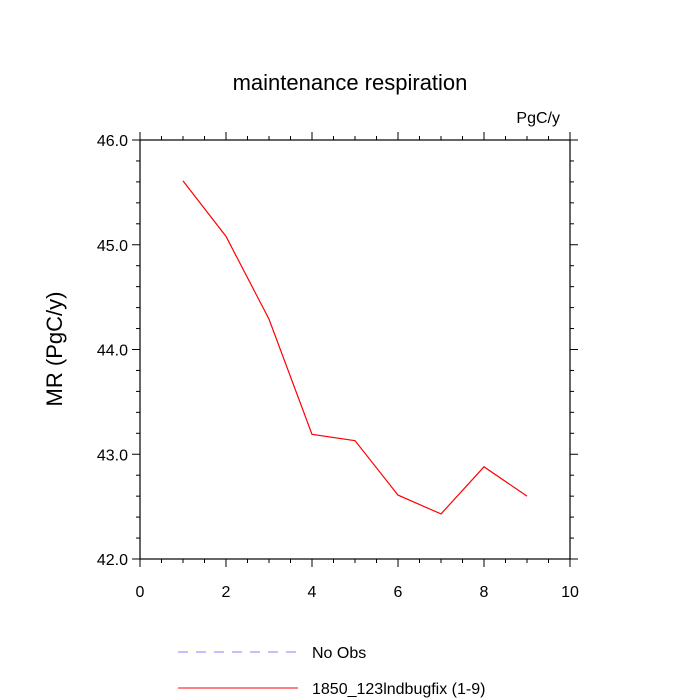 This screenshot has width=700, height=700. Describe the element at coordinates (312, 592) in the screenshot. I see `x-tick-label: 4` at that location.